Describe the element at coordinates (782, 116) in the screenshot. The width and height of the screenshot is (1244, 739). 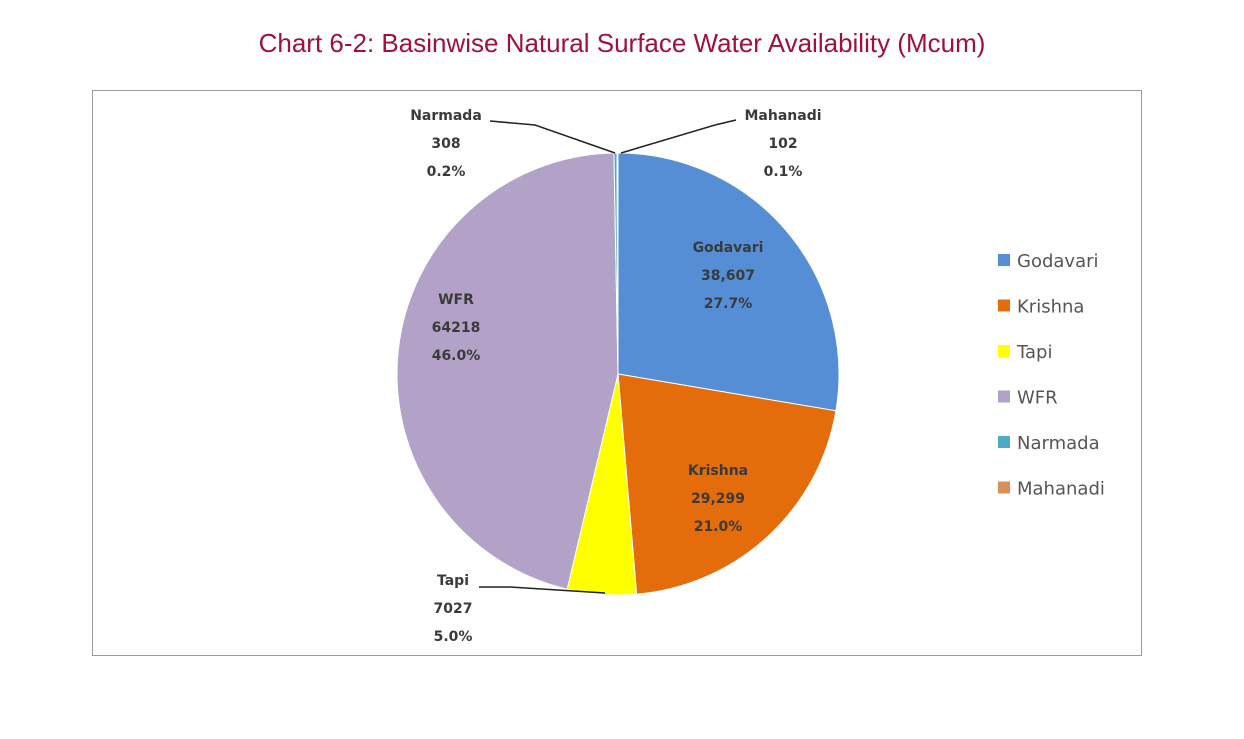
I see `data-label-name: Mahanadi` at that location.